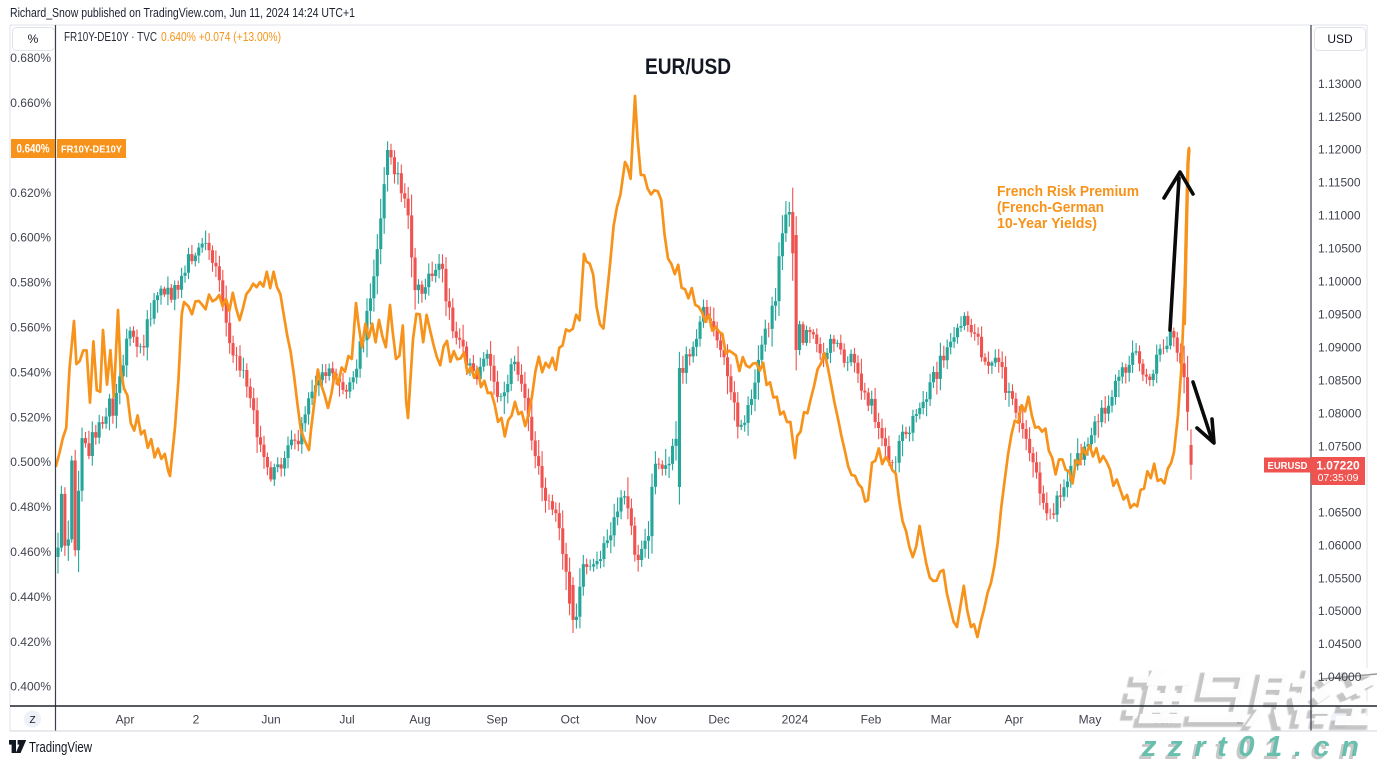  Describe the element at coordinates (30, 462) in the screenshot. I see `svg-text: 0.500%` at that location.